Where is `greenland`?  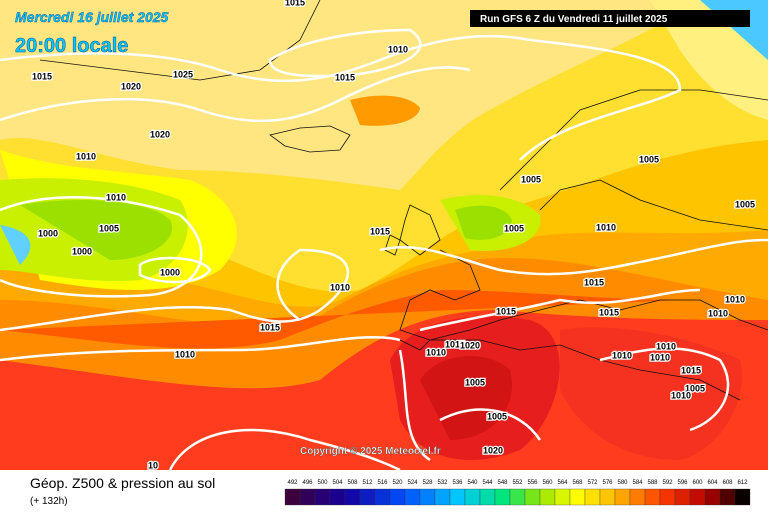 greenland is located at coordinates (180, 40).